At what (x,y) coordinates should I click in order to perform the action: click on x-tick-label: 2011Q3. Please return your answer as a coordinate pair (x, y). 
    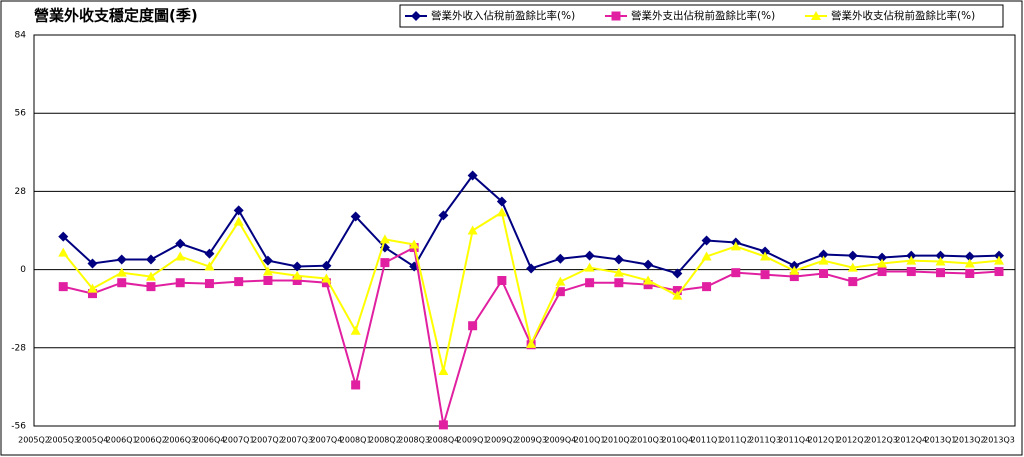
    Looking at the image, I should click on (765, 440).